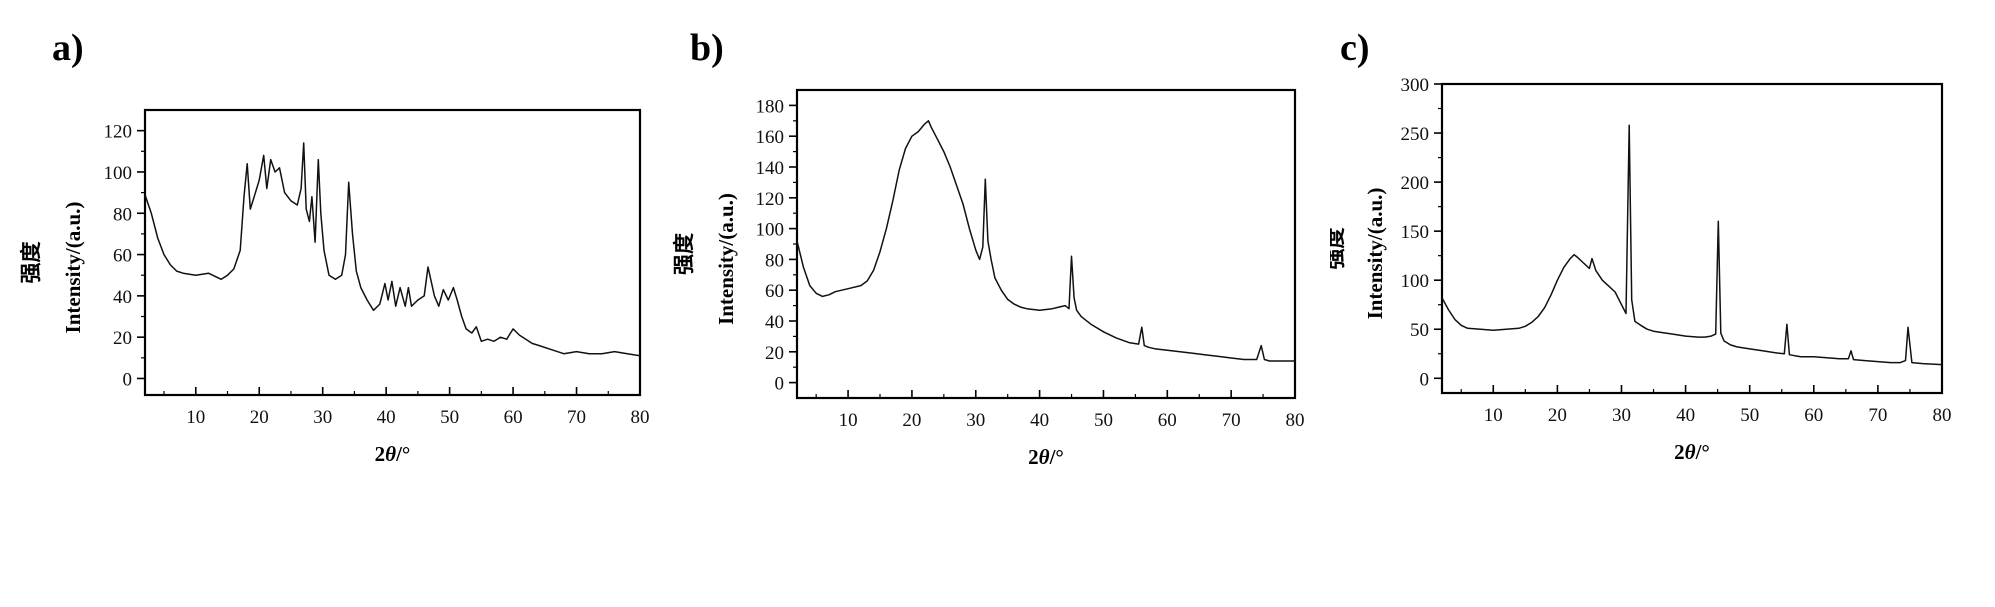  What do you see at coordinates (122, 297) in the screenshot?
I see `y-tick-label-a: 40` at bounding box center [122, 297].